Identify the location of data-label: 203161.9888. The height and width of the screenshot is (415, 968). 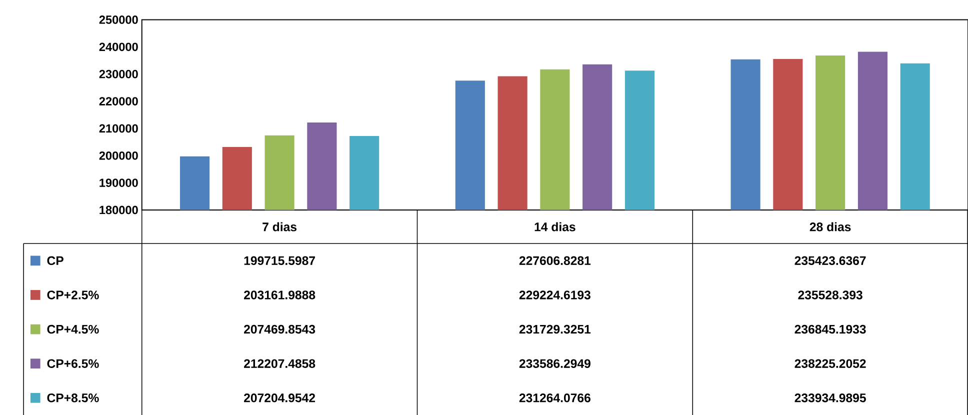
(280, 295).